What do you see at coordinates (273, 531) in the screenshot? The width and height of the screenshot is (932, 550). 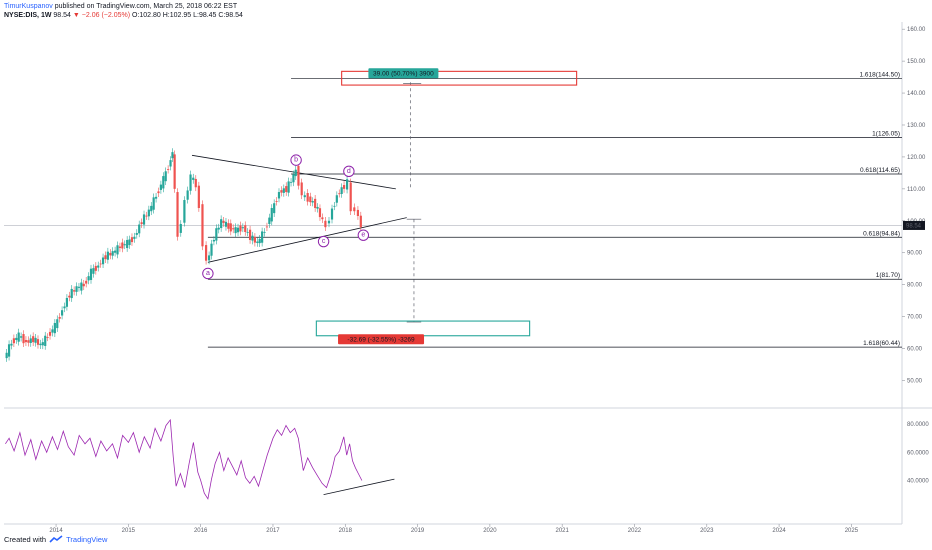 I see `time-axis-label: 2017` at bounding box center [273, 531].